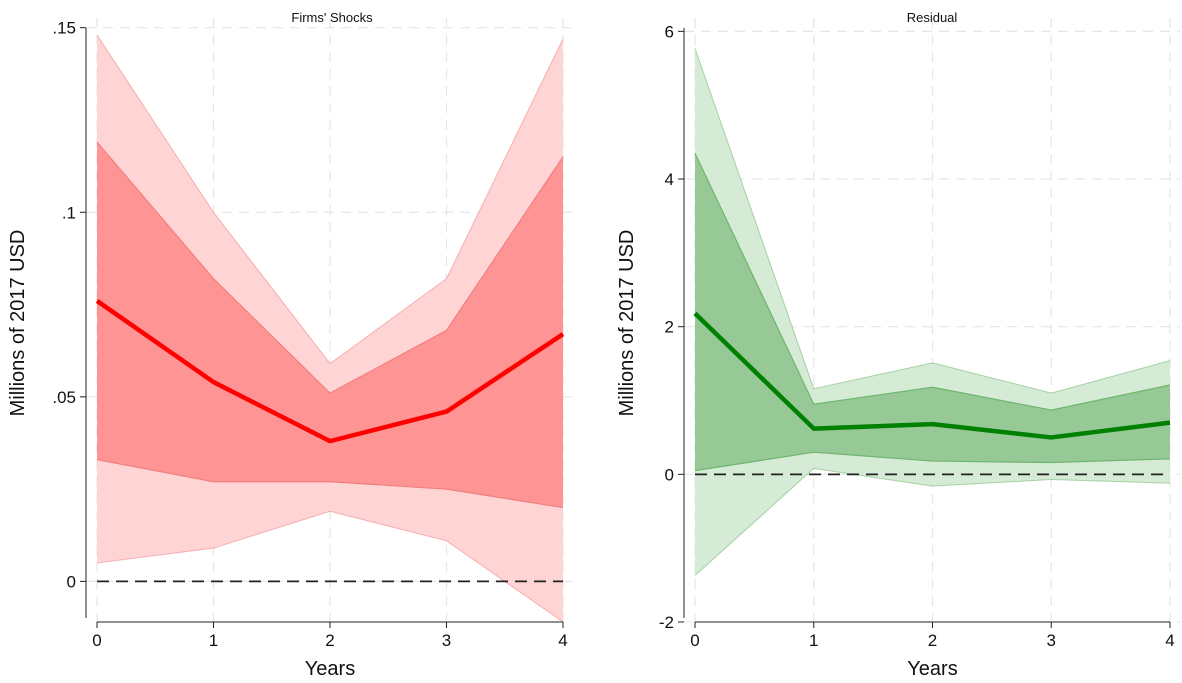 This screenshot has width=1182, height=683. What do you see at coordinates (64, 397) in the screenshot?
I see `y-tick-label: .05` at bounding box center [64, 397].